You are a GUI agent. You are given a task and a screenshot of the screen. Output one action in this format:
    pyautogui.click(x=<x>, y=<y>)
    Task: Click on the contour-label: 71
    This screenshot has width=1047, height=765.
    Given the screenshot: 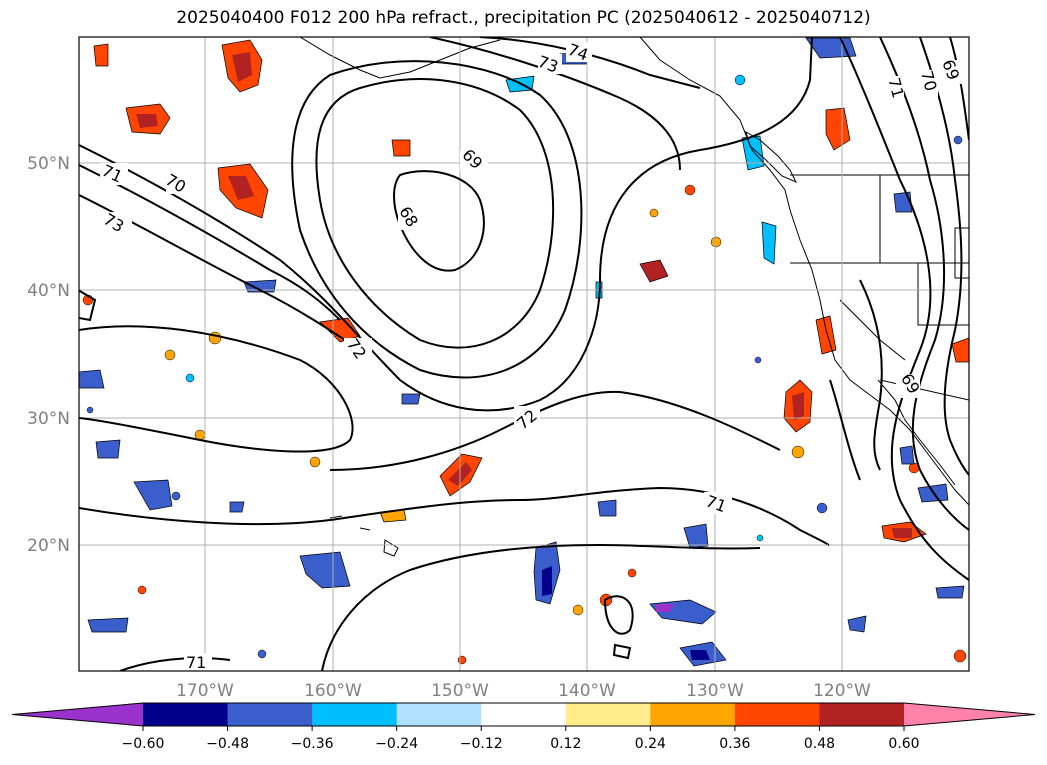 What is the action you would take?
    pyautogui.click(x=196, y=662)
    